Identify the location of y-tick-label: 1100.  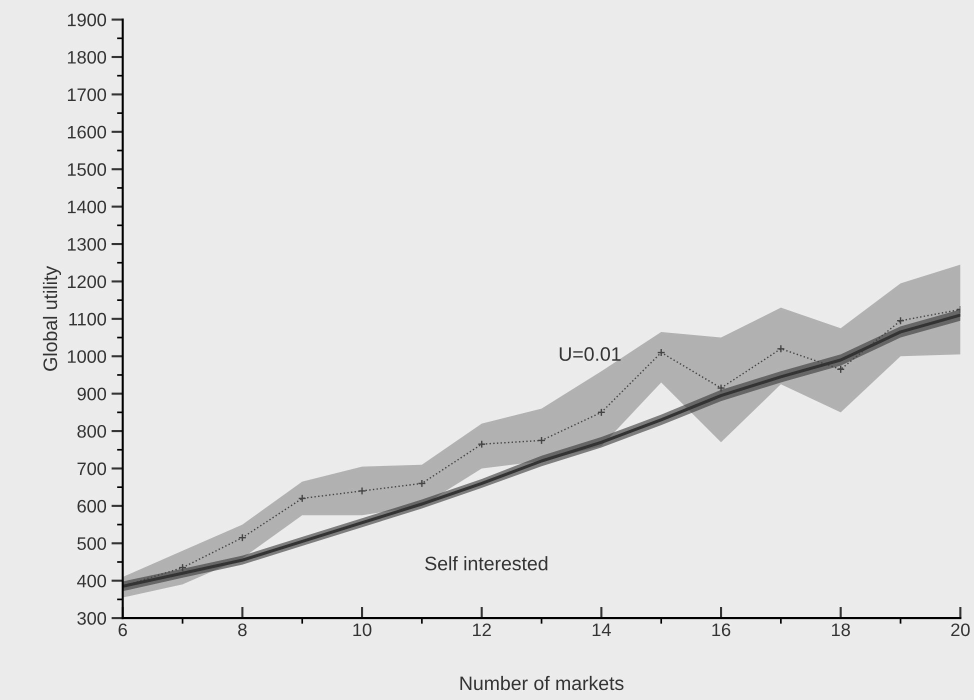
(87, 319).